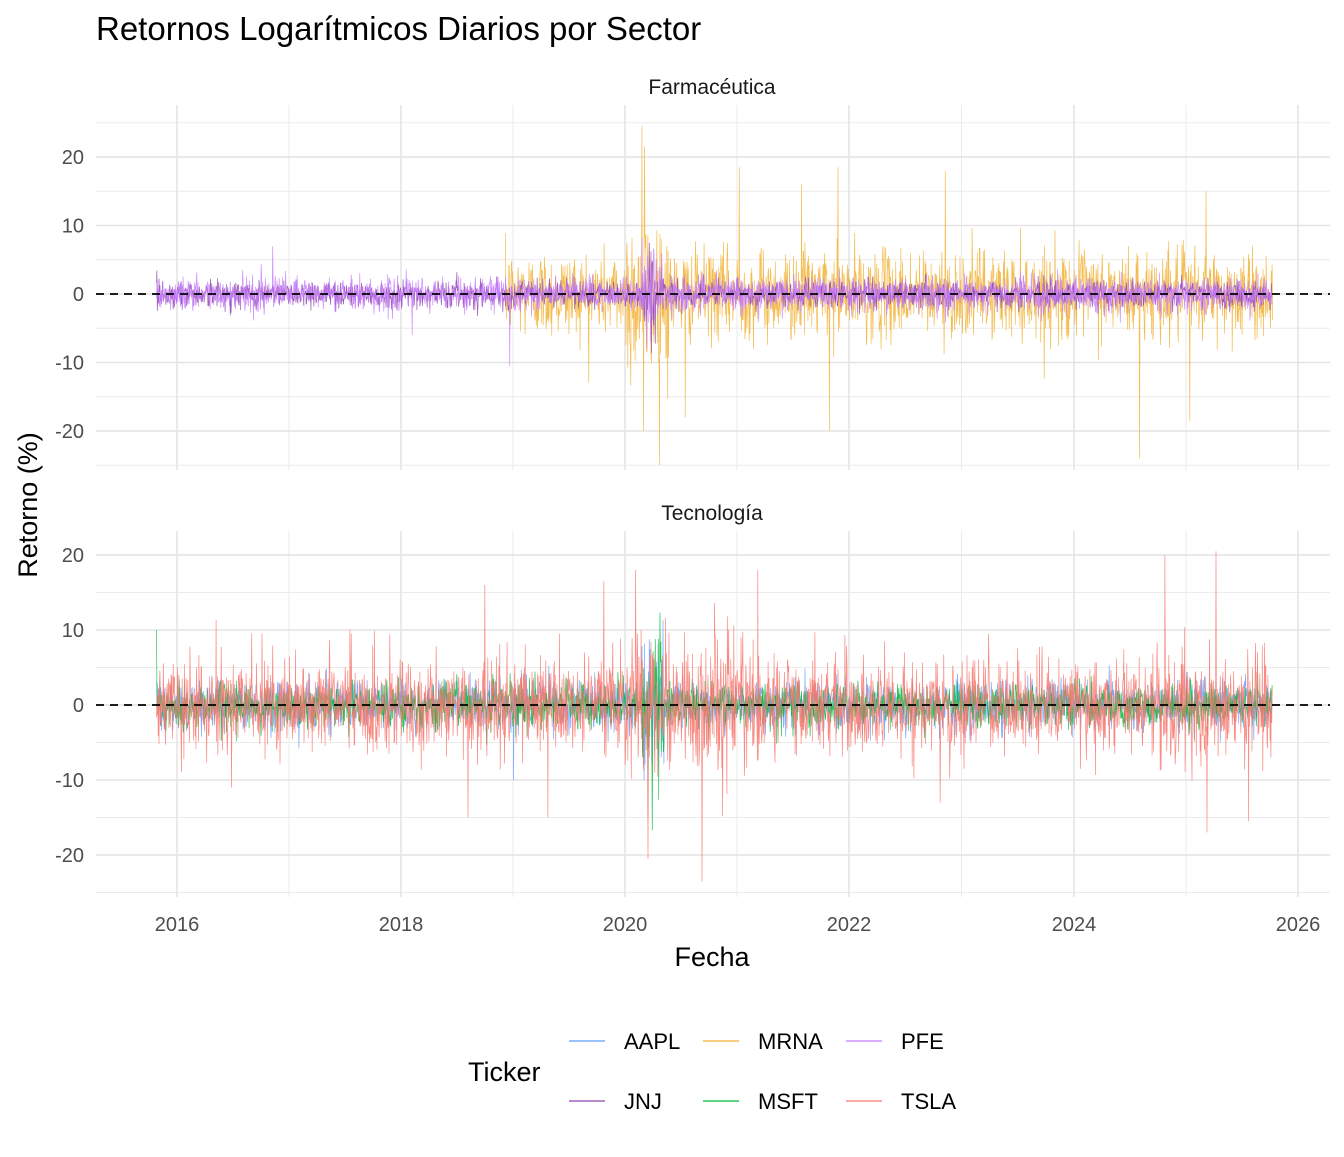 The image size is (1344, 1157). Describe the element at coordinates (712, 957) in the screenshot. I see `x-axis-label: Fecha` at that location.